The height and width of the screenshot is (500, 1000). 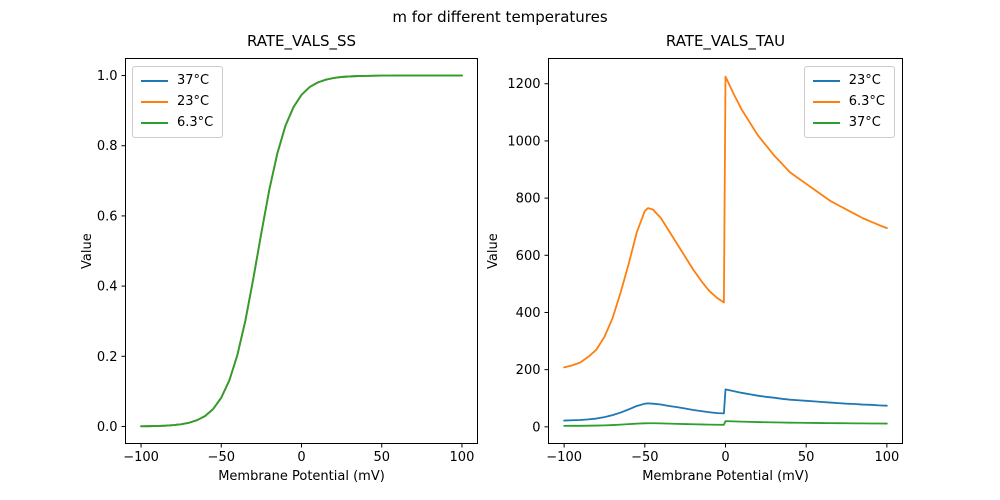 What do you see at coordinates (725, 41) in the screenshot?
I see `chart-1-title: RATE_VALS_TAU` at bounding box center [725, 41].